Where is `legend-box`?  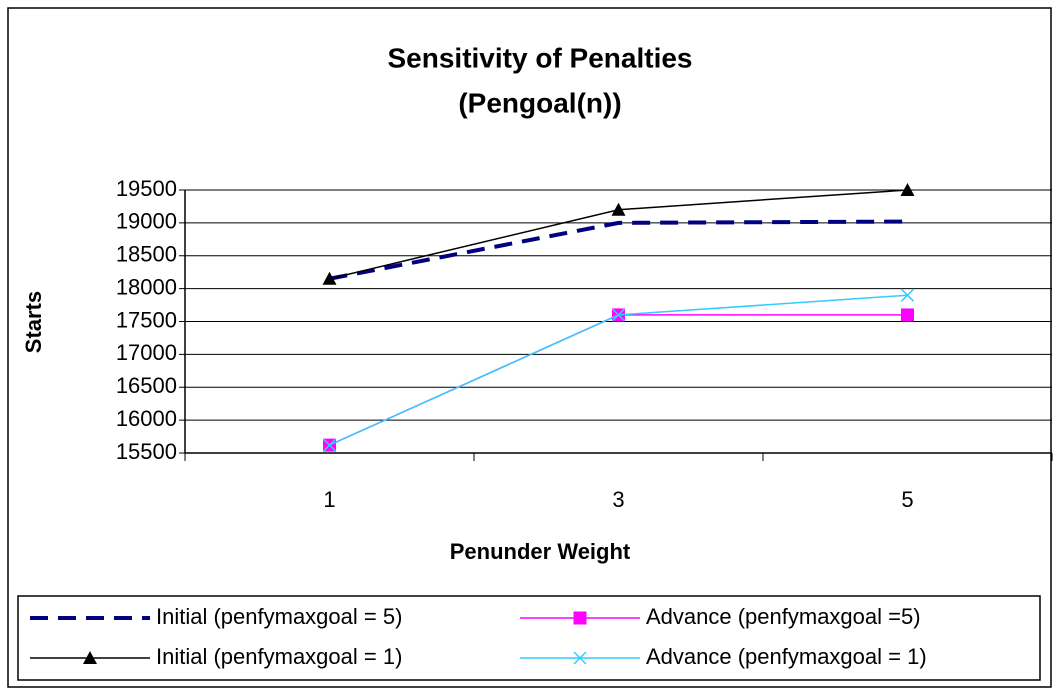
legend-box is located at coordinates (529, 638).